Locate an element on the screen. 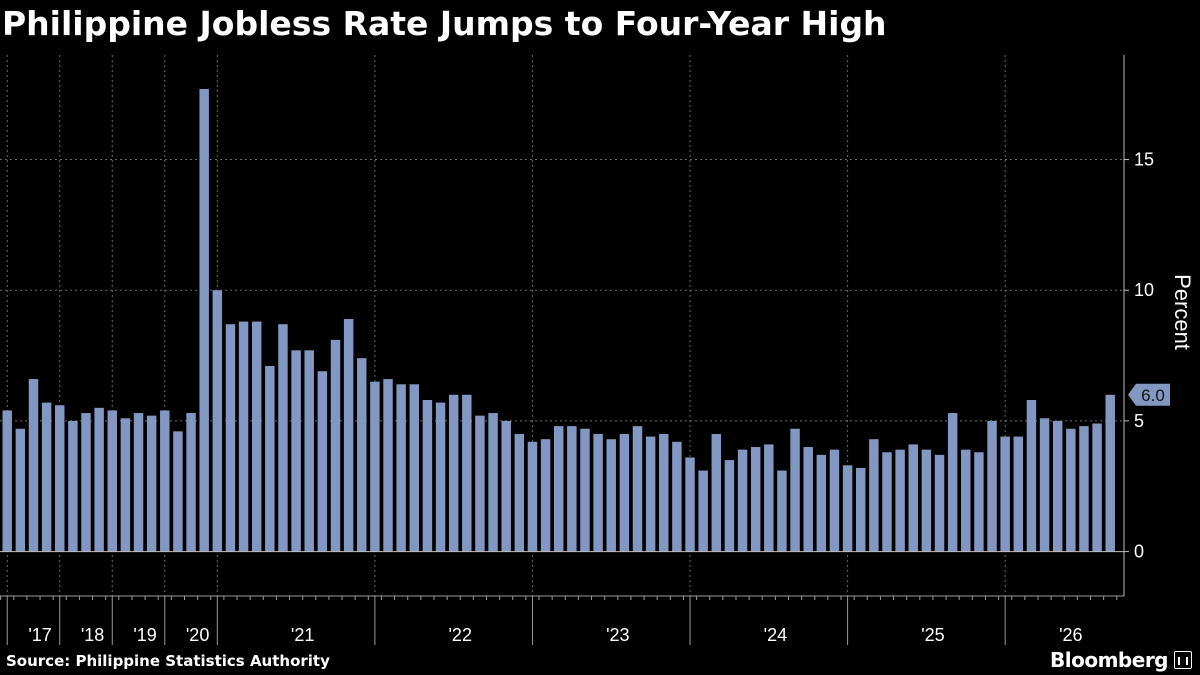  y-tick-label: 10 is located at coordinates (1144, 290).